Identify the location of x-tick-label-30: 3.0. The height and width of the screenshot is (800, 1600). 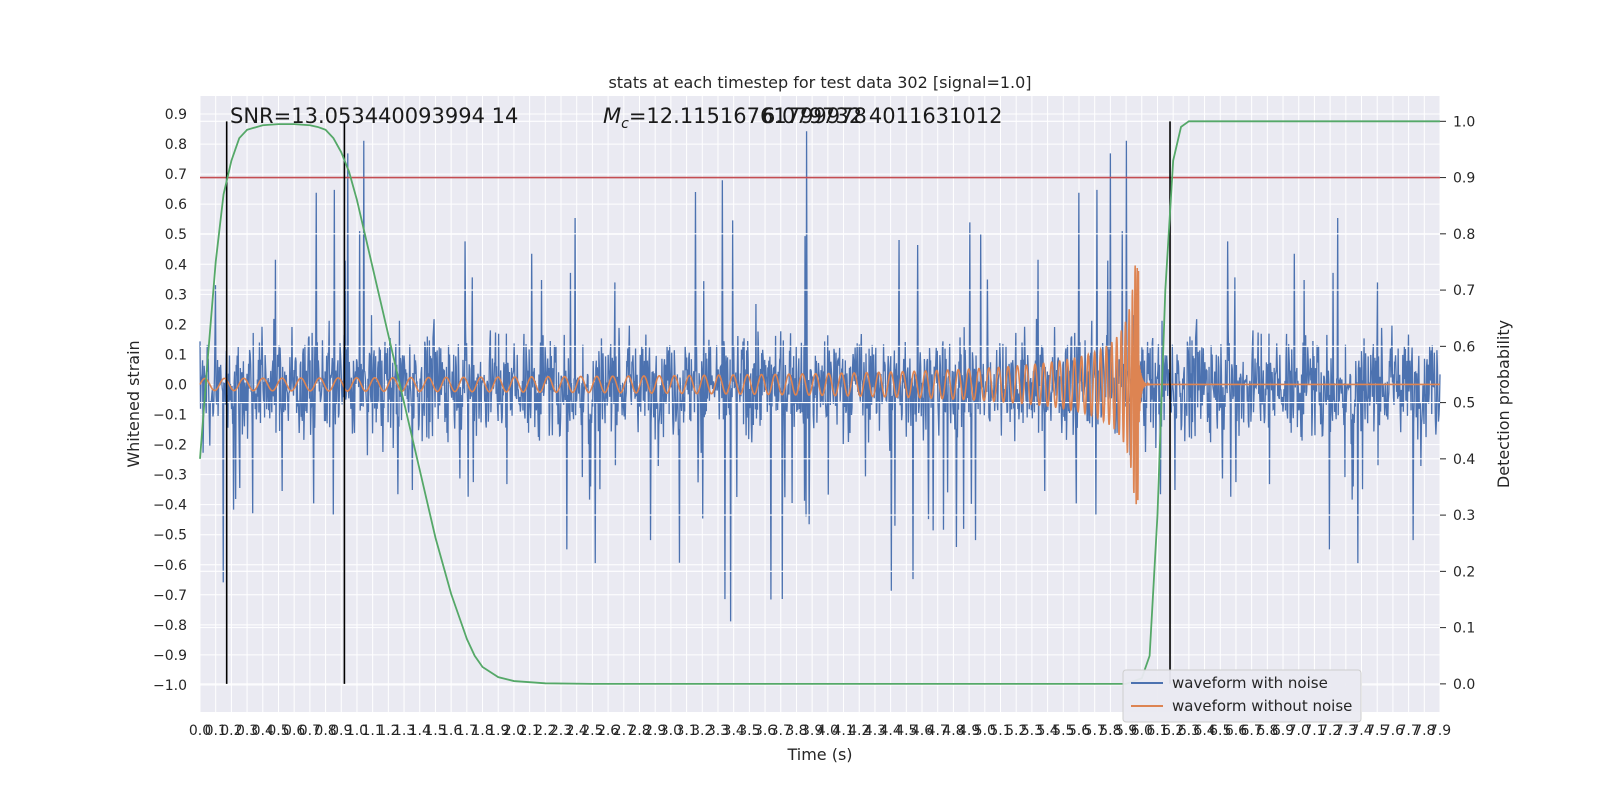
(671, 731).